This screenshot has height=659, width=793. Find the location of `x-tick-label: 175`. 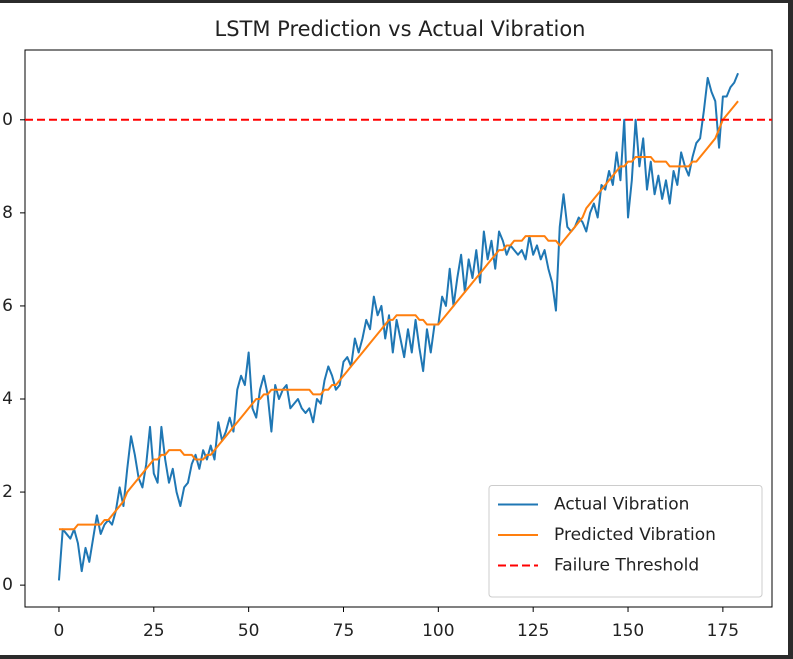

x-tick-label: 175 is located at coordinates (723, 631).